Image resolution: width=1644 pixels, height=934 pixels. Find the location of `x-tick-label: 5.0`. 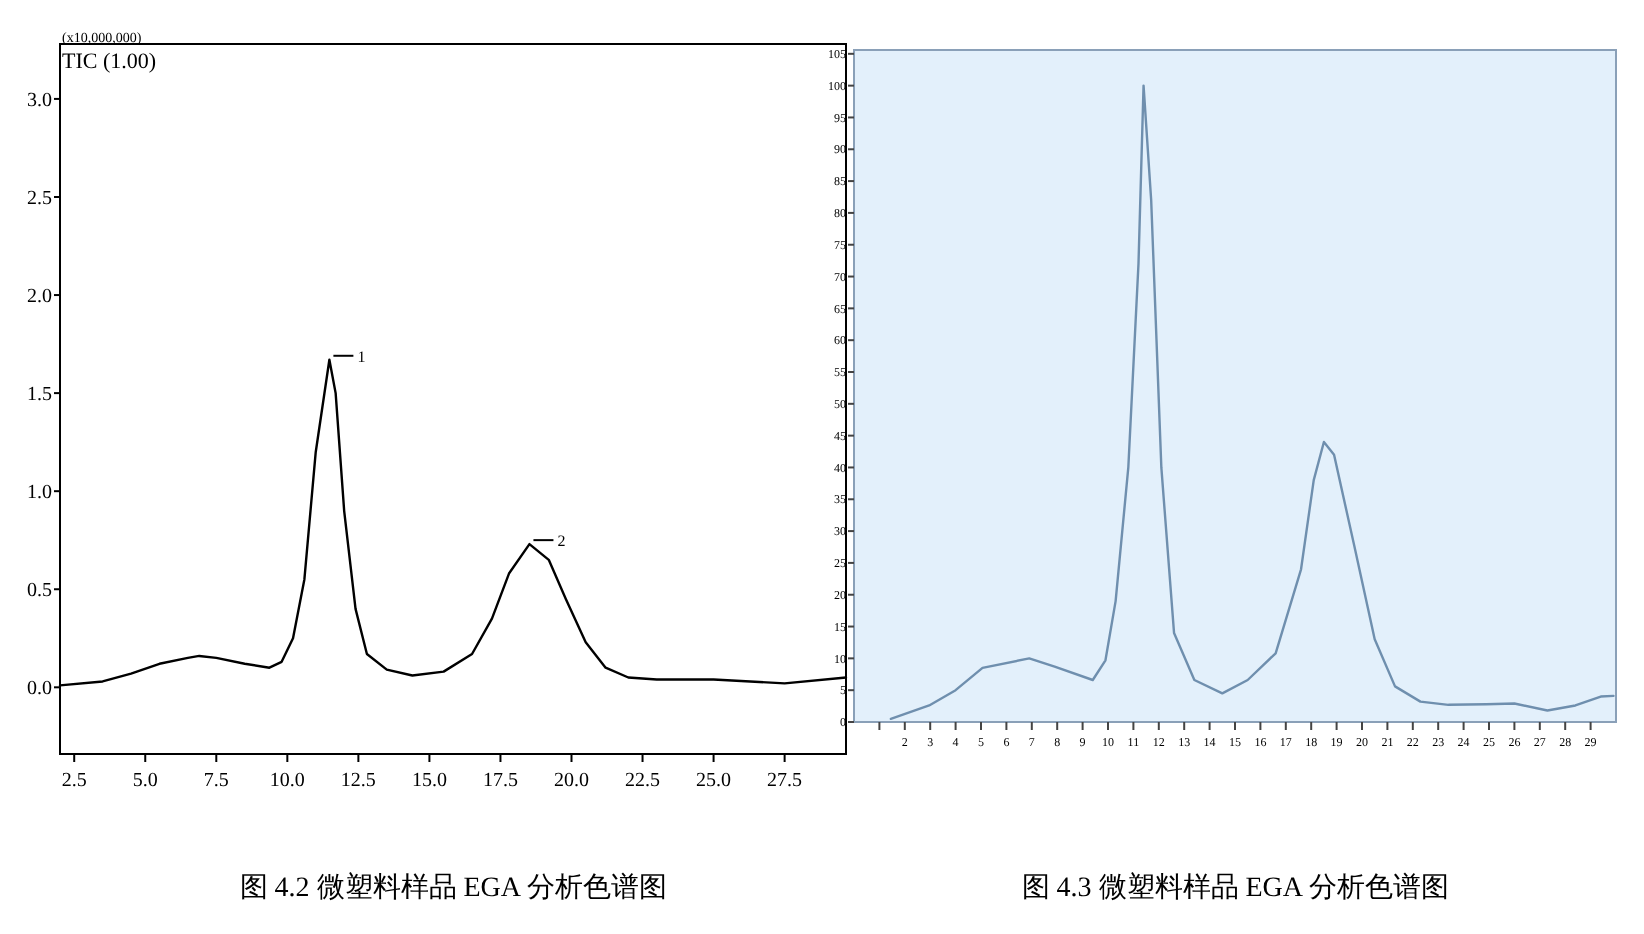

x-tick-label: 5.0 is located at coordinates (145, 781).